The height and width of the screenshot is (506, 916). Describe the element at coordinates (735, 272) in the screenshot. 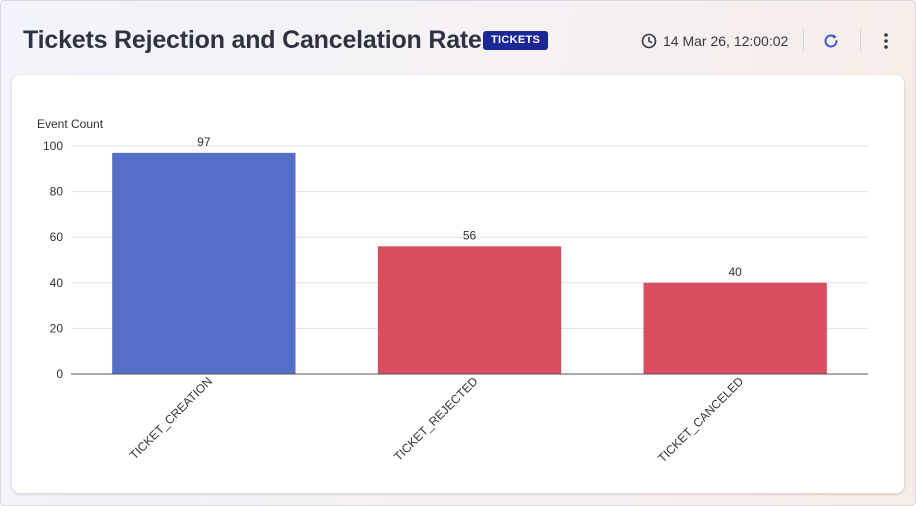

I see `data-label: 40` at that location.